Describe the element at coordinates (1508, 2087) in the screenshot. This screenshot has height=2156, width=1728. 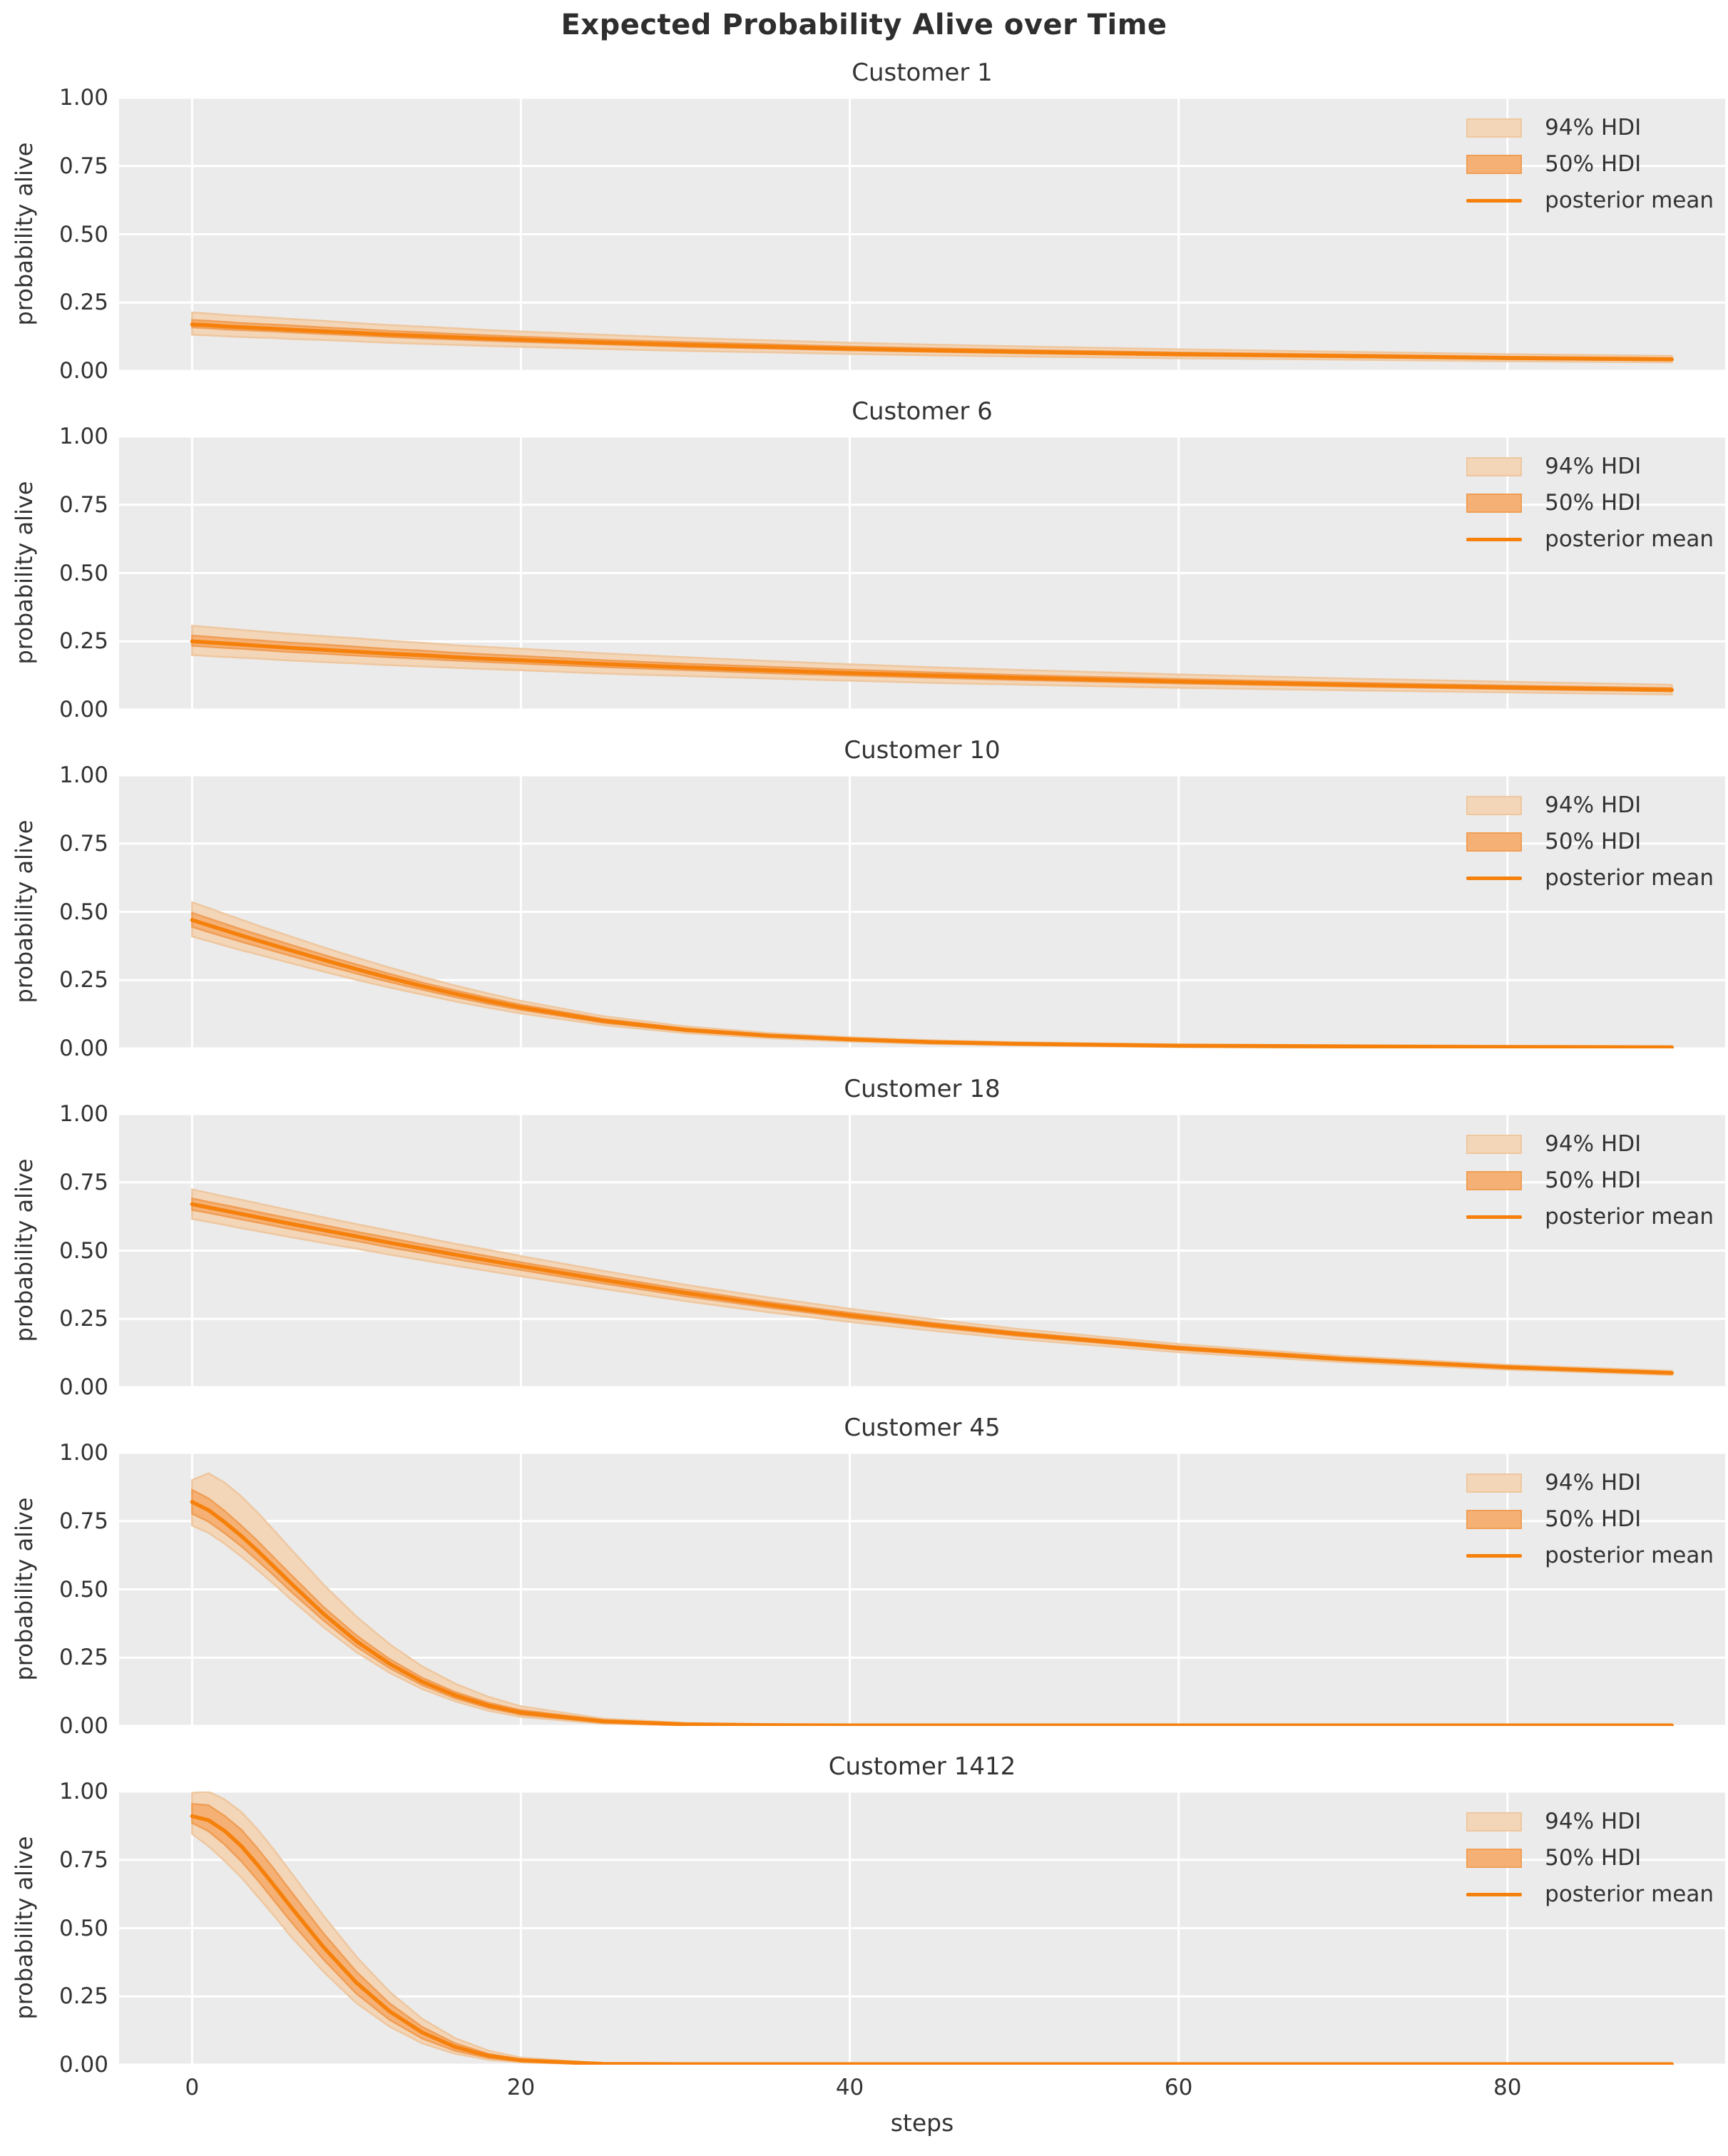
I see `x-tick-label: 80` at that location.